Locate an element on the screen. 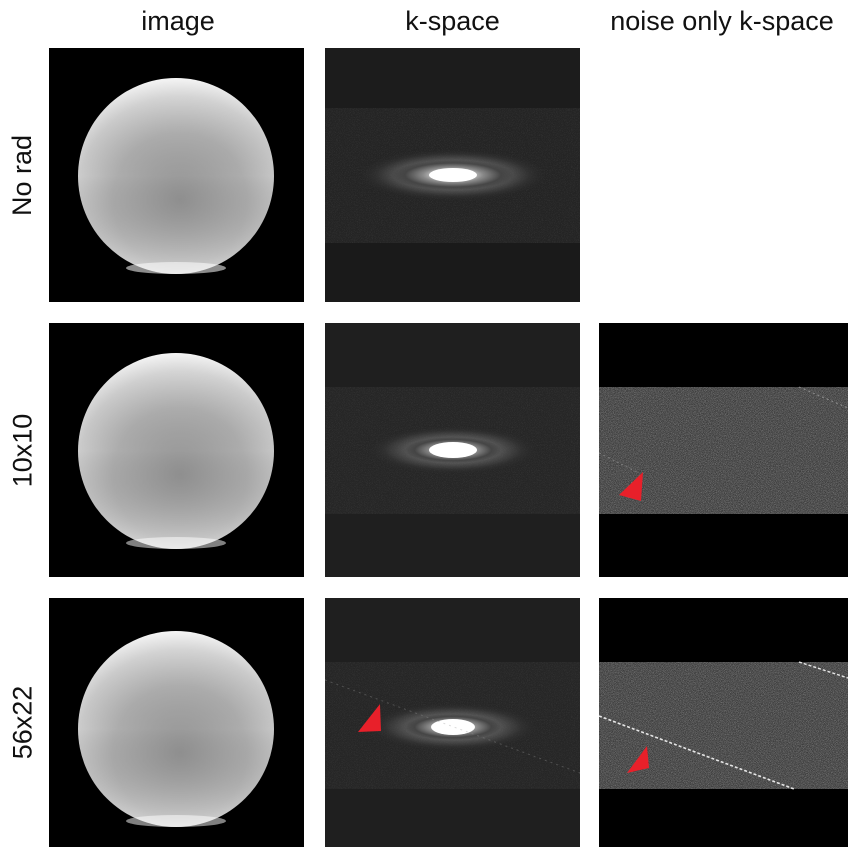 The image size is (848, 847). row-label-text: 56x22 is located at coordinates (22, 722).